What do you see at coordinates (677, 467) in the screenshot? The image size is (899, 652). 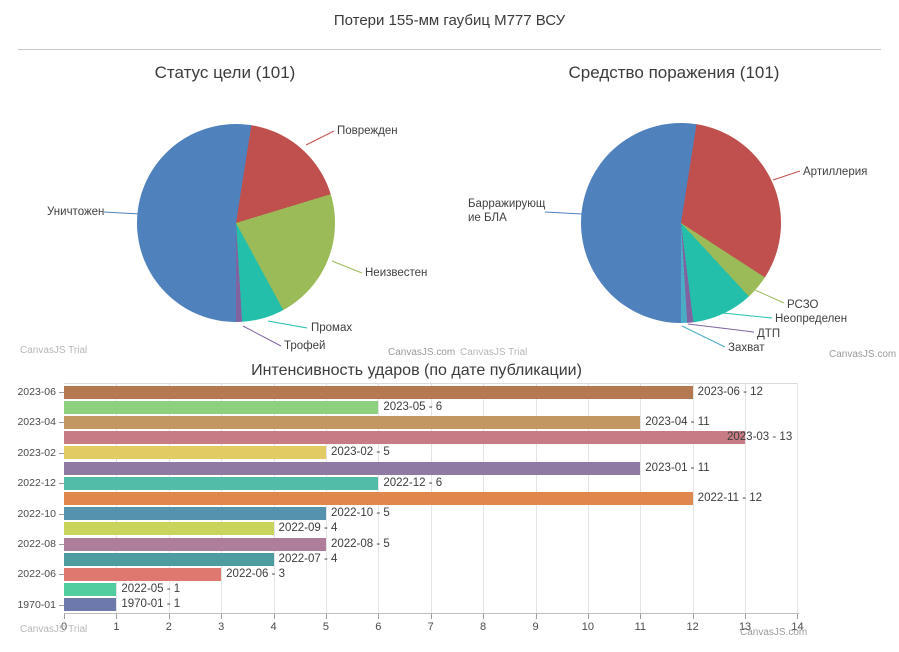 I see `bar-value-label: 2023-01 - 11` at bounding box center [677, 467].